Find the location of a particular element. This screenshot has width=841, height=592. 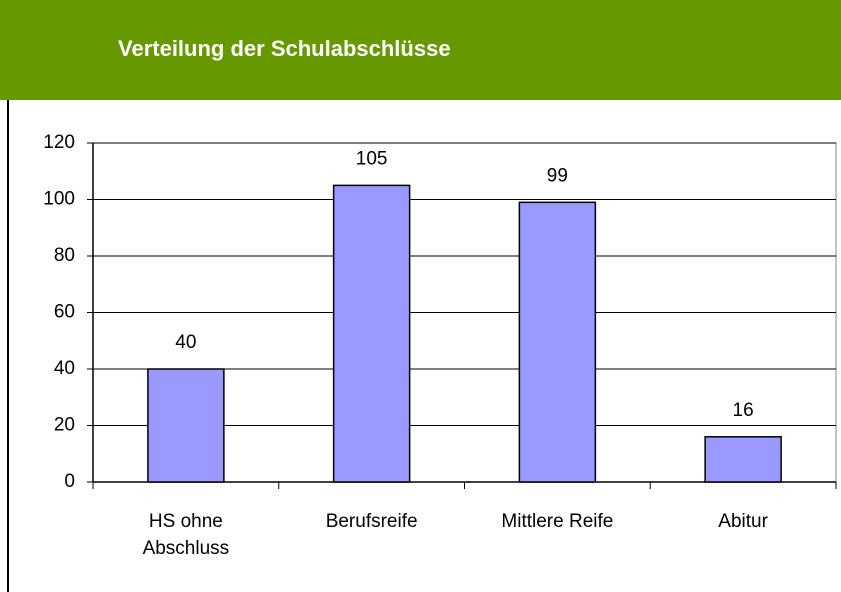

y-tick-label: 20 is located at coordinates (64, 425).